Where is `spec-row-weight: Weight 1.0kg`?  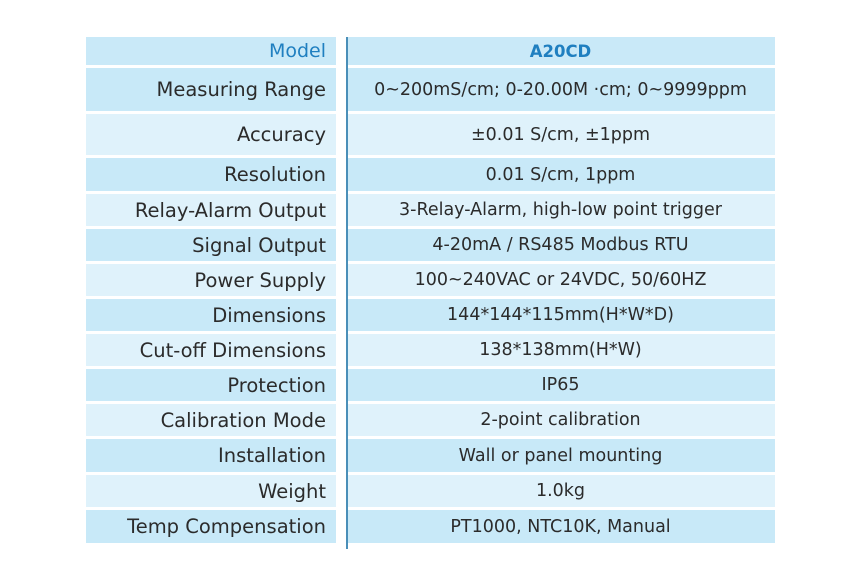
spec-row-weight: Weight 1.0kg is located at coordinates (430, 491).